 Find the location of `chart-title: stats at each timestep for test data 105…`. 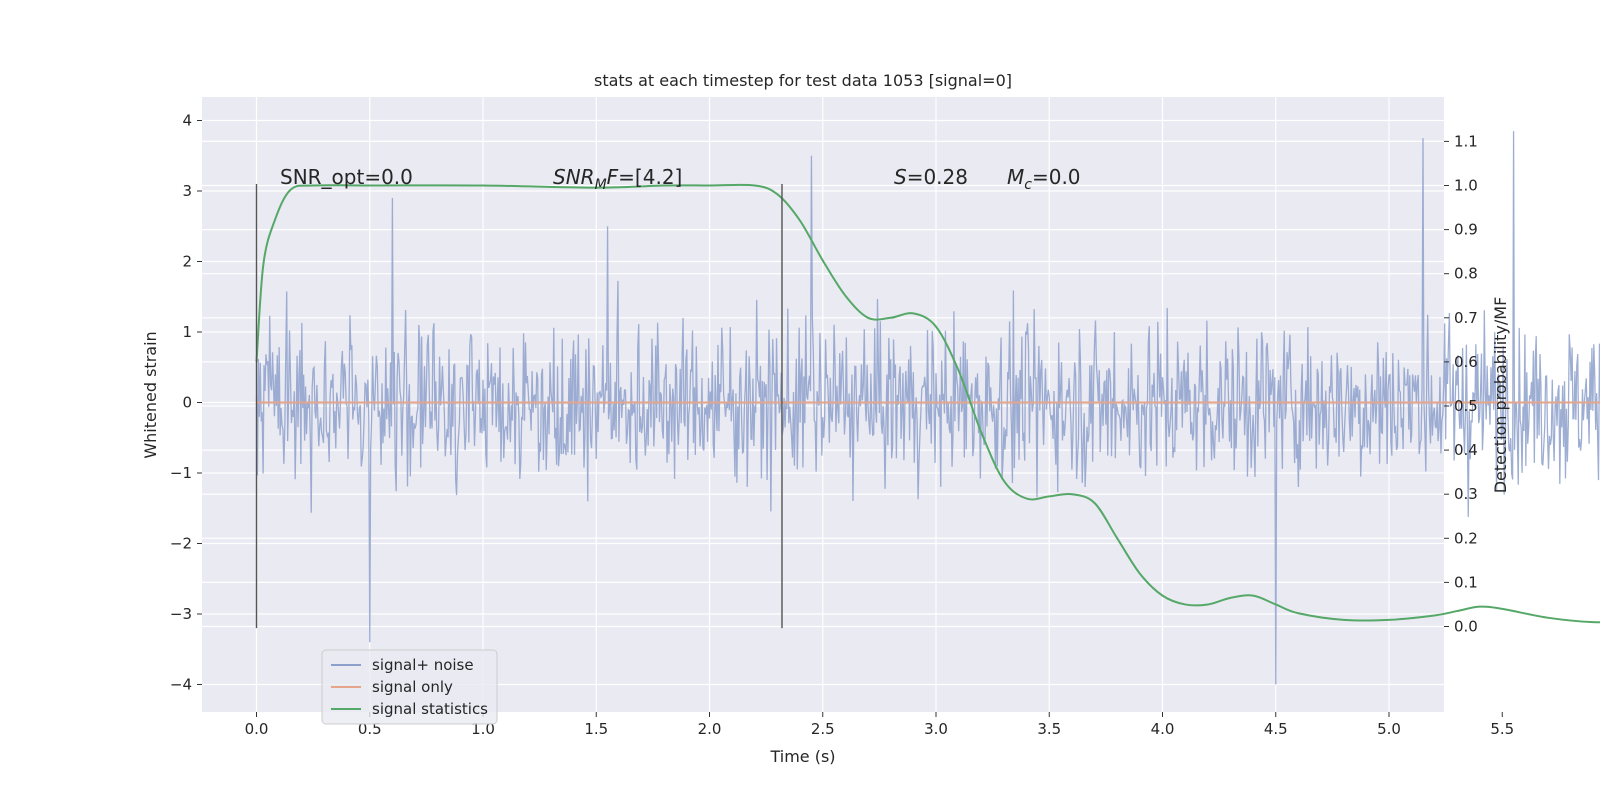

chart-title: stats at each timestep for test data 105… is located at coordinates (803, 80).